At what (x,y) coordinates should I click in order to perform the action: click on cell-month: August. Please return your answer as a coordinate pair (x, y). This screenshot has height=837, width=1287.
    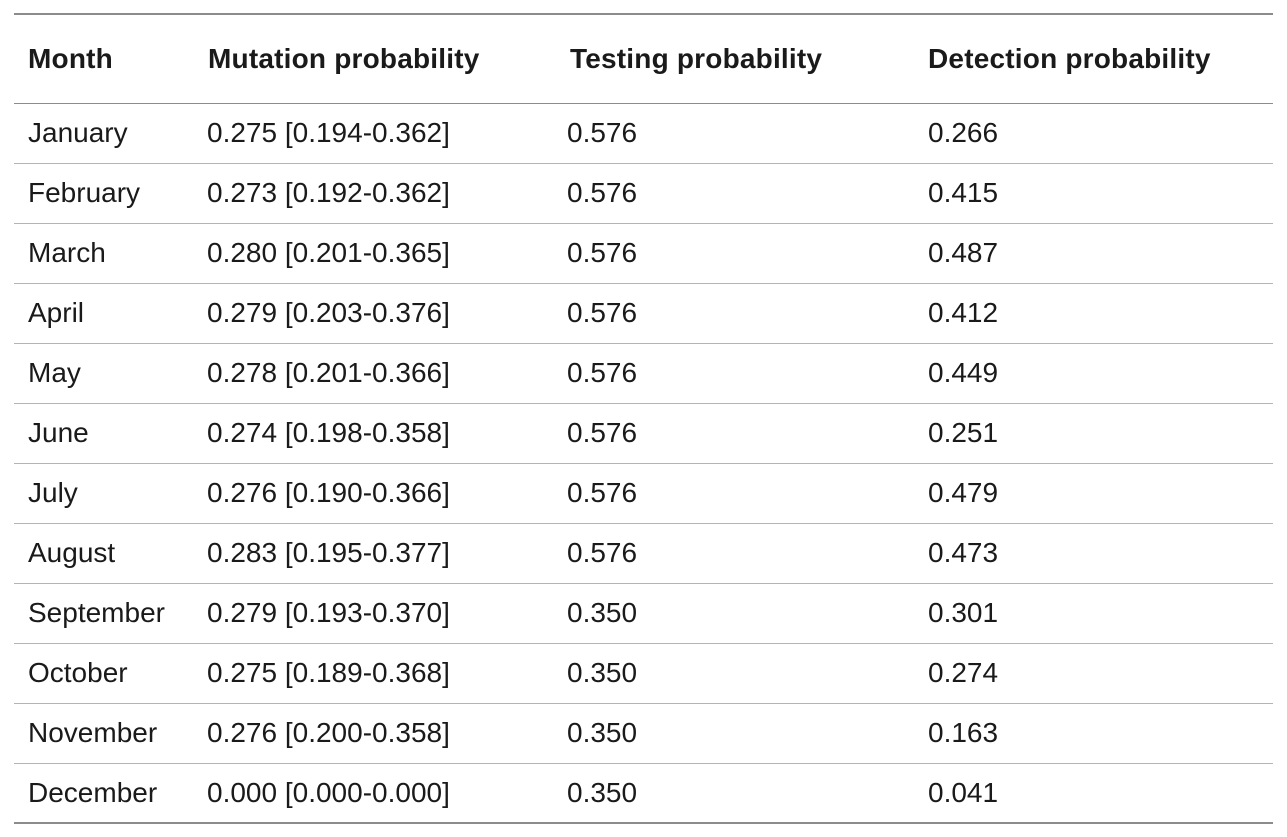
    Looking at the image, I should click on (72, 552).